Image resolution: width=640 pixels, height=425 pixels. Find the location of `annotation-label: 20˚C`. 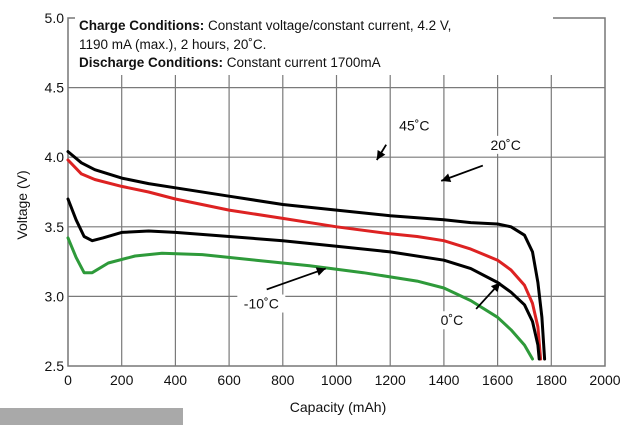

annotation-label: 20˚C is located at coordinates (505, 145).